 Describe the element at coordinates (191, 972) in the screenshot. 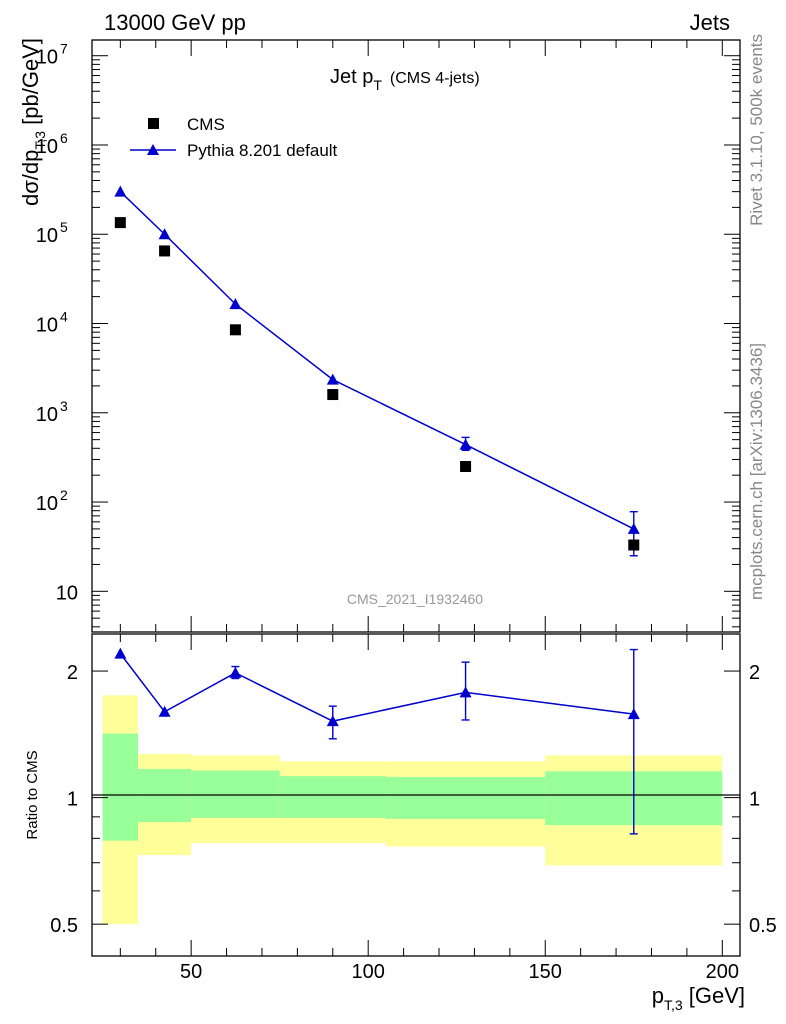

I see `x-tick-label: 50` at that location.